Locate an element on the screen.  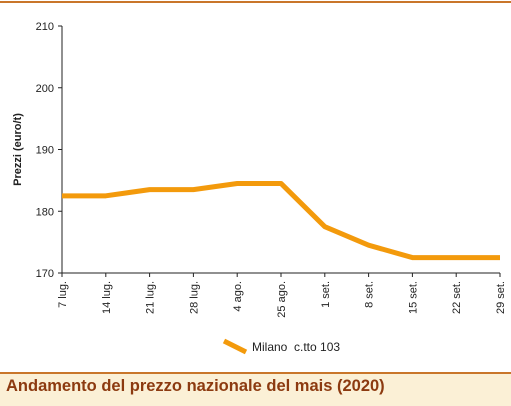
footer-band is located at coordinates (255, 389).